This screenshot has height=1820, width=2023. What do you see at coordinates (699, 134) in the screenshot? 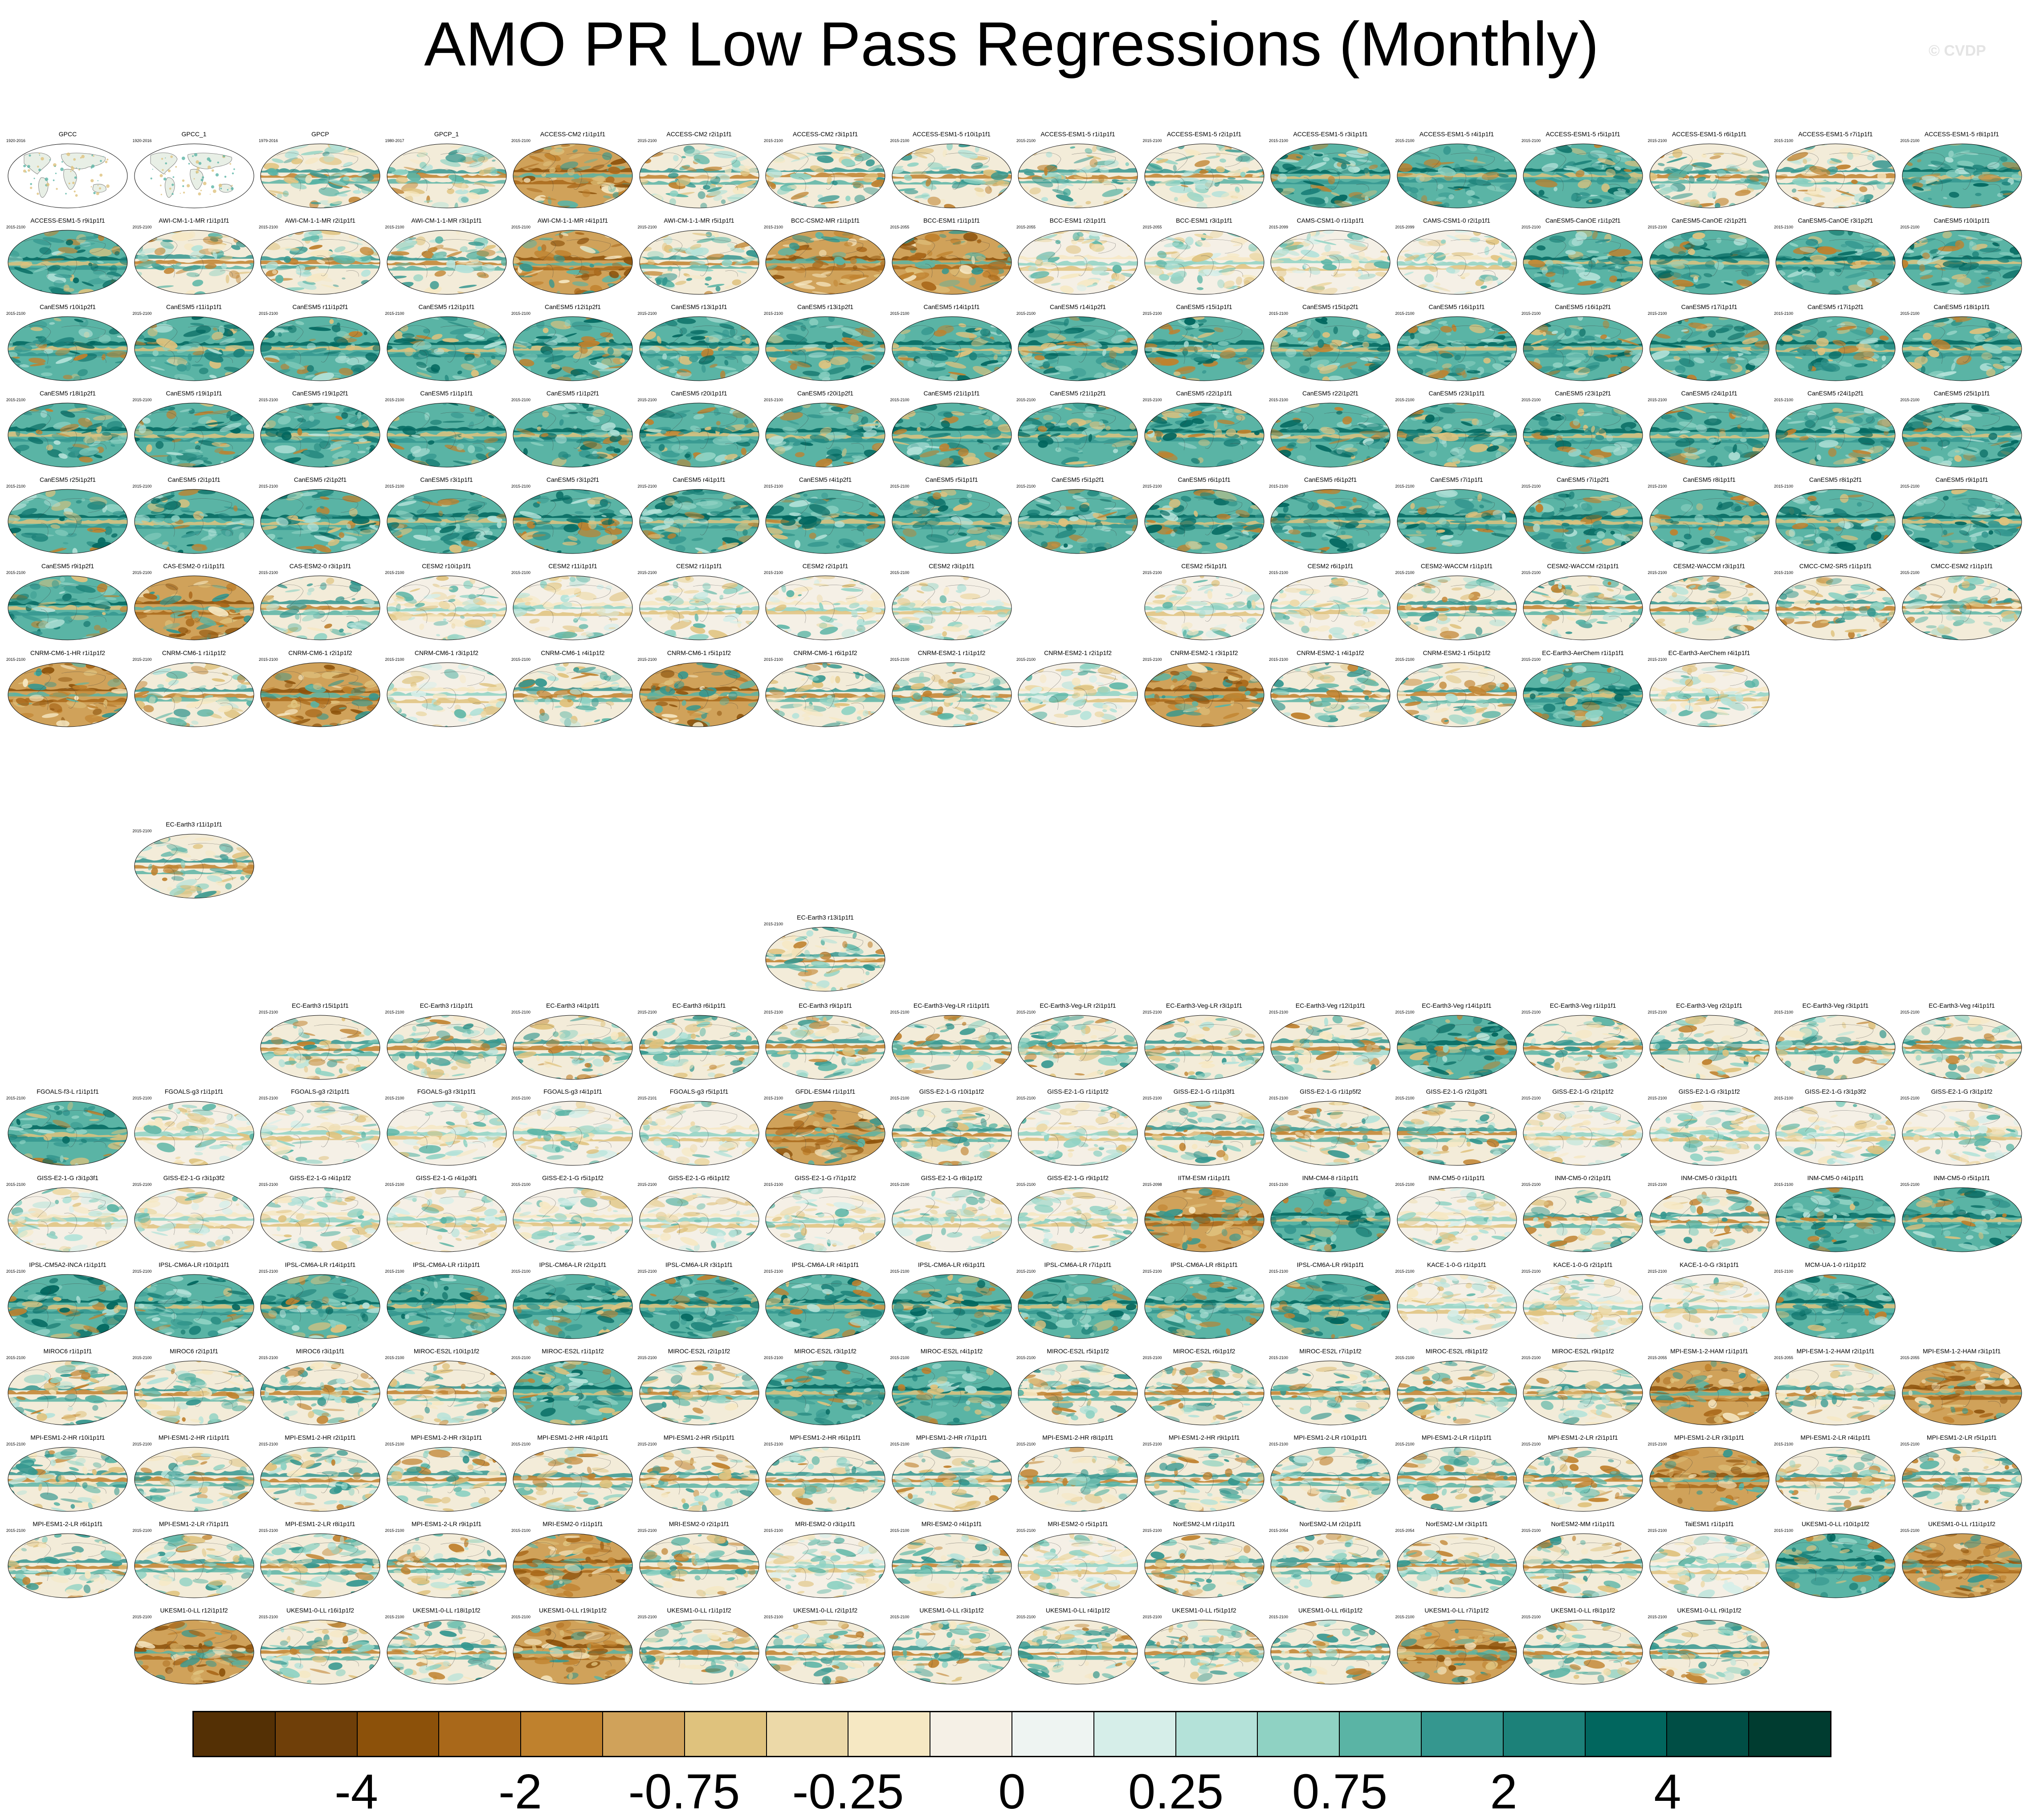
I see `panel-title: ACCESS-CM2 r2i1p1f1` at bounding box center [699, 134].